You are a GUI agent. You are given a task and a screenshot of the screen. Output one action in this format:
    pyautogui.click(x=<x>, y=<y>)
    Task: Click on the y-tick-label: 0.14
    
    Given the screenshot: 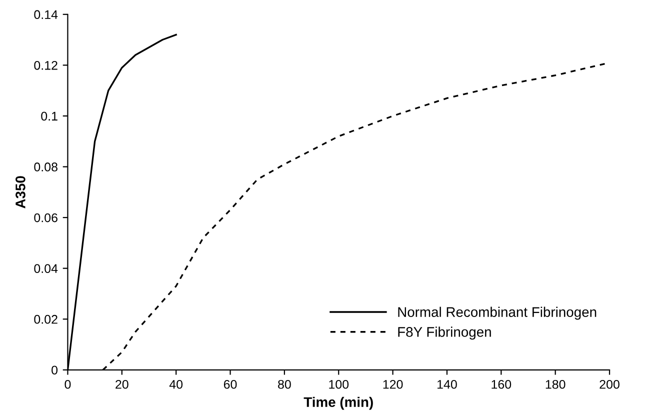 What is the action you would take?
    pyautogui.click(x=46, y=15)
    